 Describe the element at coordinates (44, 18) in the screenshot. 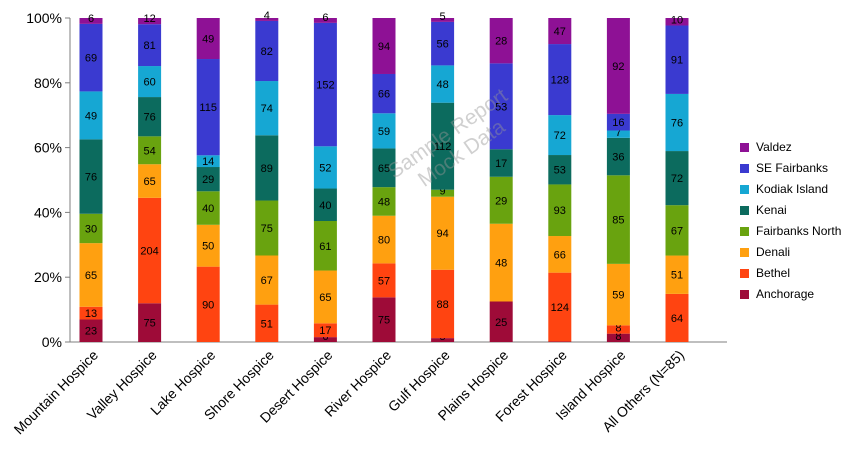

I see `y-tick-label: 100%` at that location.